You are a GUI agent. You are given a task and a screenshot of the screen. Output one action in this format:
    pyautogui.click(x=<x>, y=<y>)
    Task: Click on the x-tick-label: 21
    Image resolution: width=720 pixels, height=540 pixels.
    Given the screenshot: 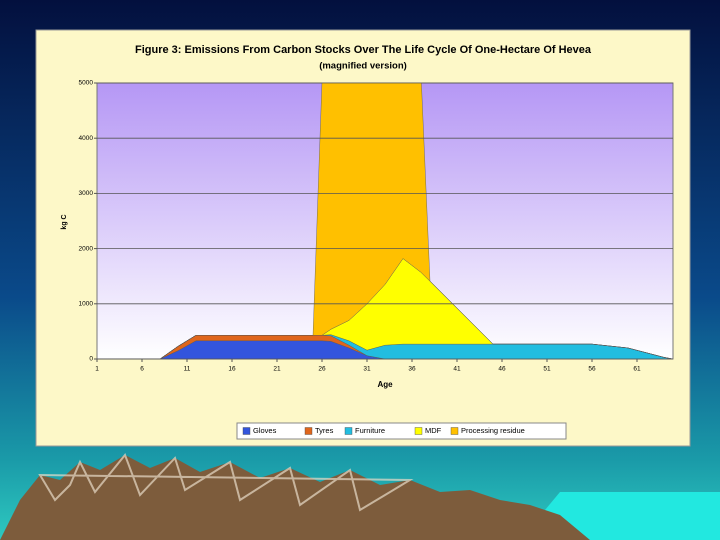 What is the action you would take?
    pyautogui.click(x=277, y=369)
    